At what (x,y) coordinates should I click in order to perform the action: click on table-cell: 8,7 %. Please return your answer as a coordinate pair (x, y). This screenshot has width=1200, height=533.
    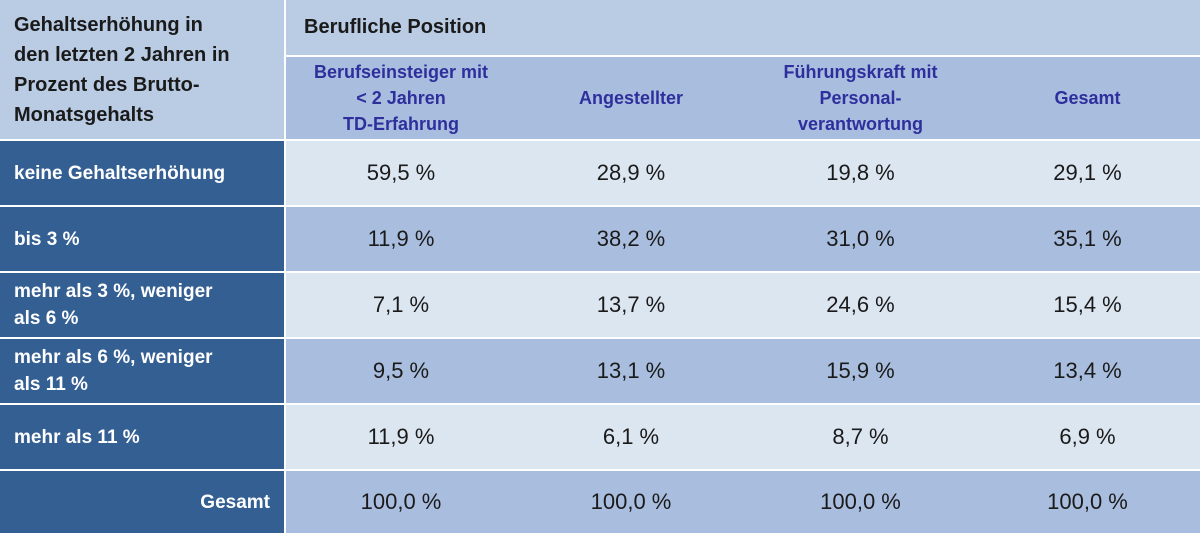
    Looking at the image, I should click on (860, 438).